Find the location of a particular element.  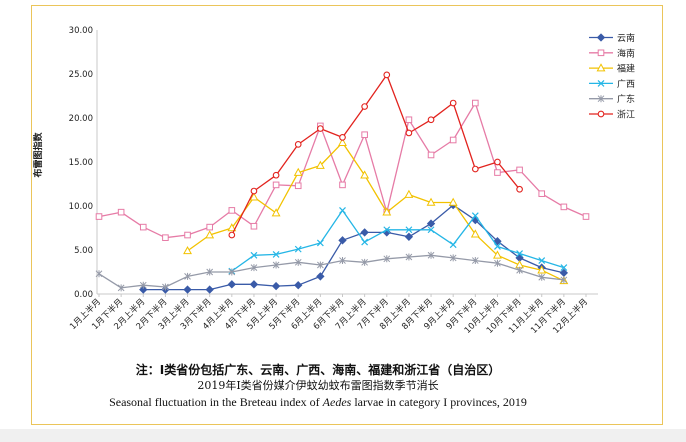

legend-label: 福建 is located at coordinates (626, 69).